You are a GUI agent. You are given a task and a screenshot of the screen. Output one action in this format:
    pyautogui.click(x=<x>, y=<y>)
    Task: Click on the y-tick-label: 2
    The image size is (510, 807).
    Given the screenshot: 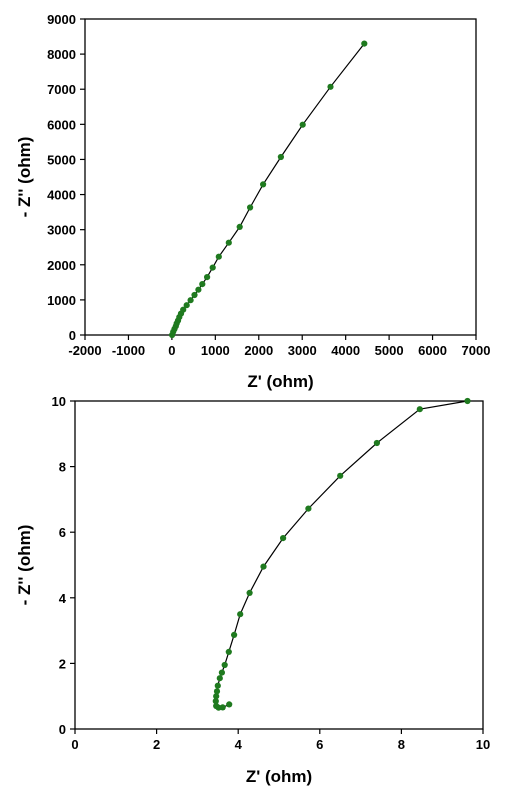 What is the action you would take?
    pyautogui.click(x=62, y=663)
    